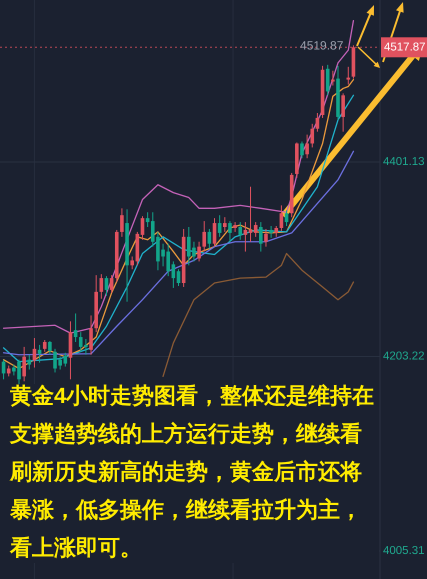 Image resolution: width=427 pixels, height=579 pixels. Describe the element at coordinates (404, 162) in the screenshot. I see `y-tick-label: 4401.13` at that location.